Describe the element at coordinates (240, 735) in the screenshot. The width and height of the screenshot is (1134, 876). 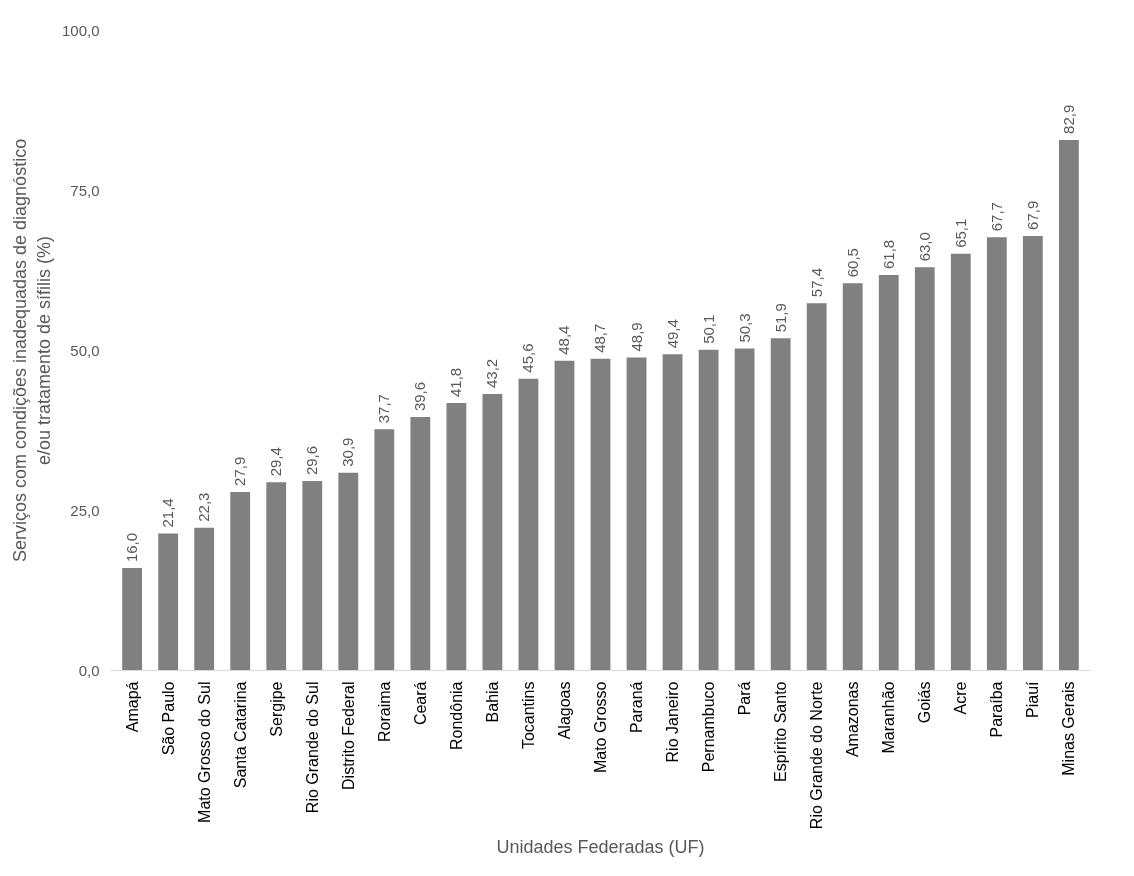
I see `x-tick-label: Santa Catarina` at that location.